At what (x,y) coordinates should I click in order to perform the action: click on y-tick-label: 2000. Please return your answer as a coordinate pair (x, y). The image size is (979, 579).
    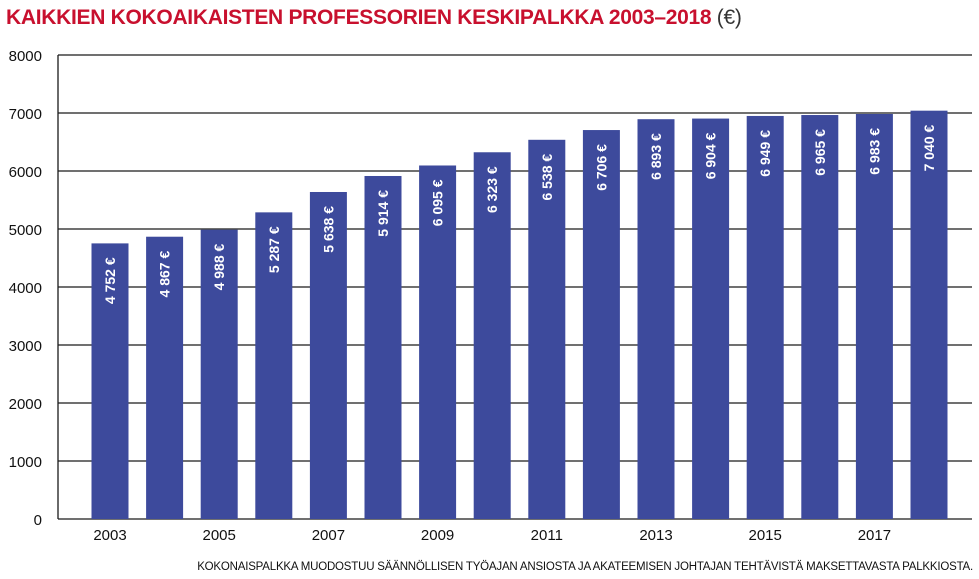
    Looking at the image, I should click on (25, 404).